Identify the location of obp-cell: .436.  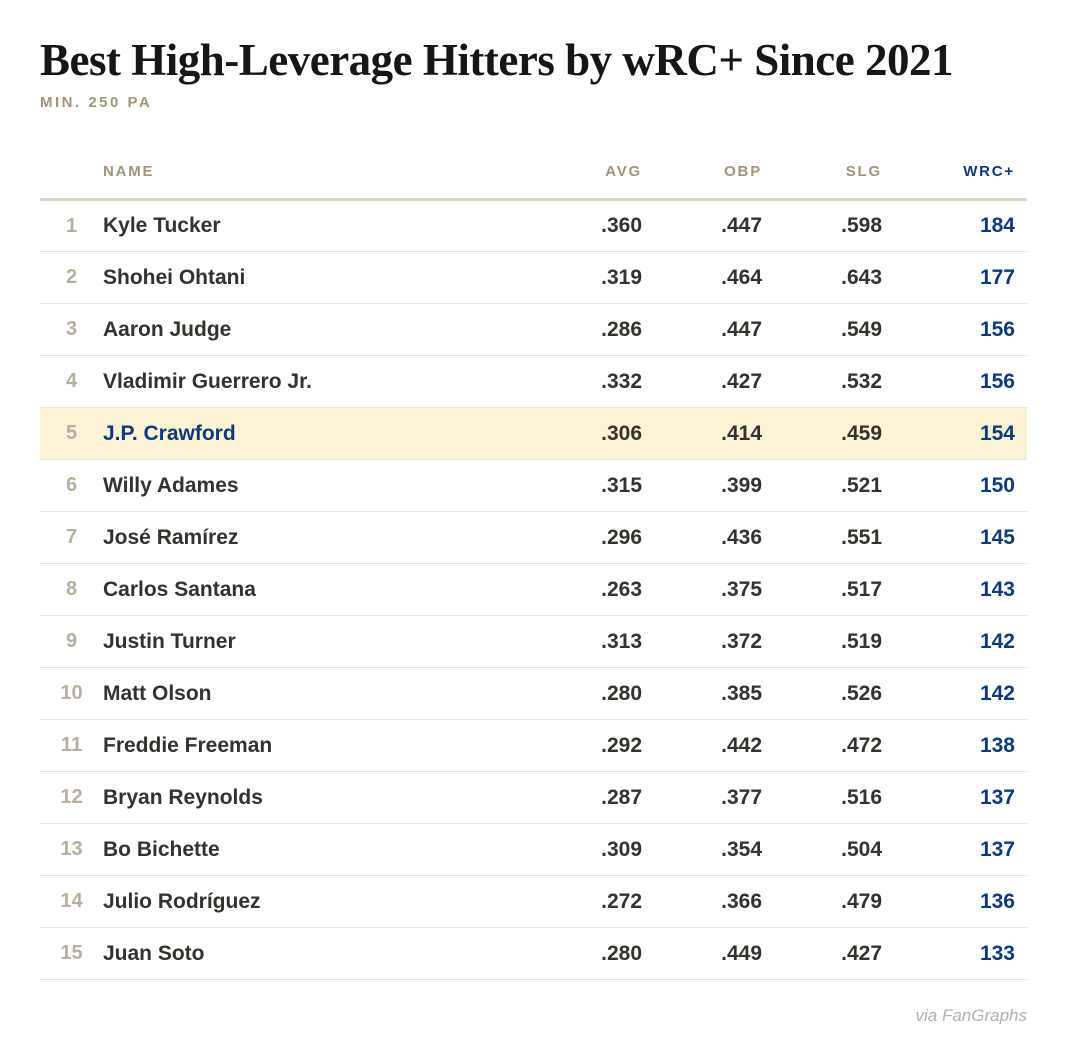
(702, 538).